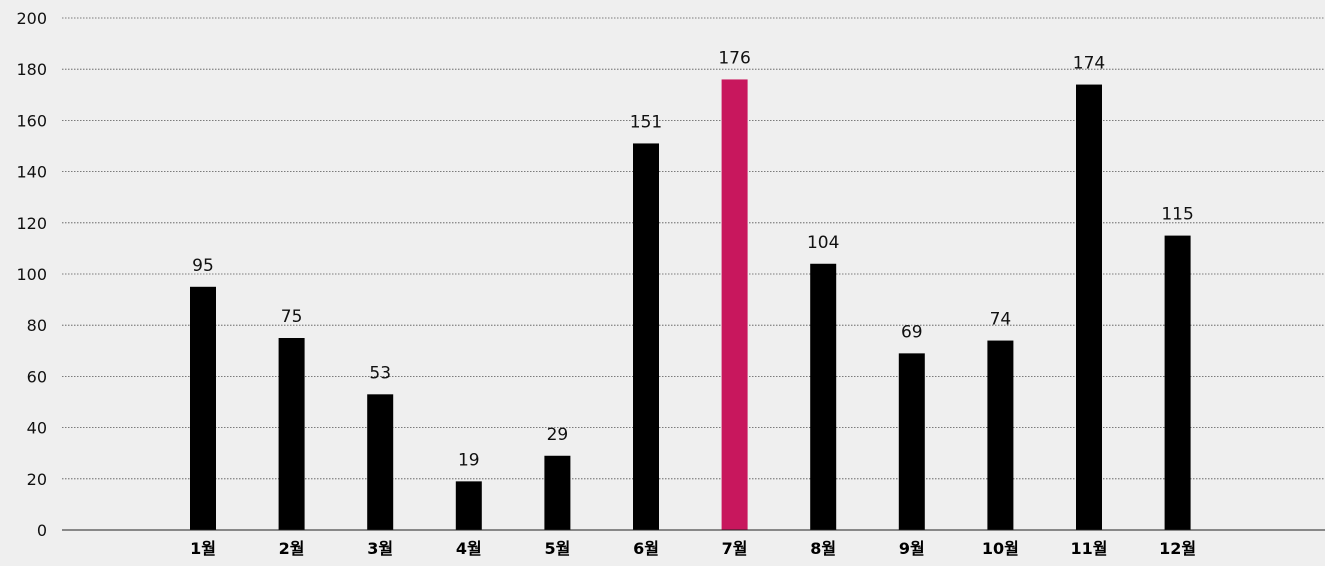  What do you see at coordinates (203, 408) in the screenshot?
I see `bar-1월` at bounding box center [203, 408].